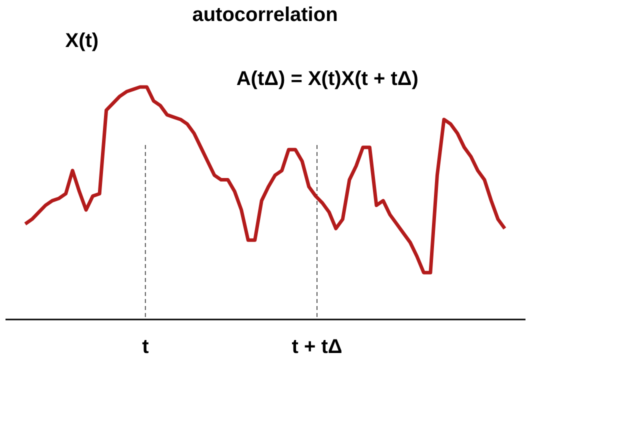 The width and height of the screenshot is (630, 433). I want to click on y-axis-title: X(t), so click(82, 41).